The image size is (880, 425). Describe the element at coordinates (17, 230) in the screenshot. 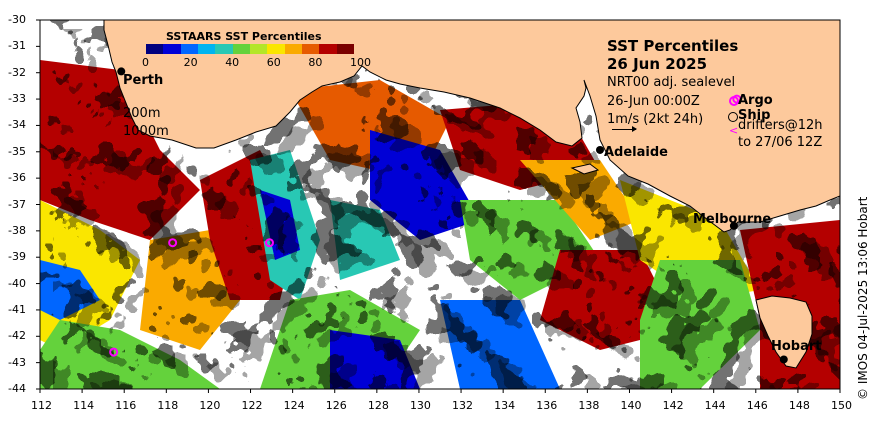

I see `y-tick-label: -38` at that location.